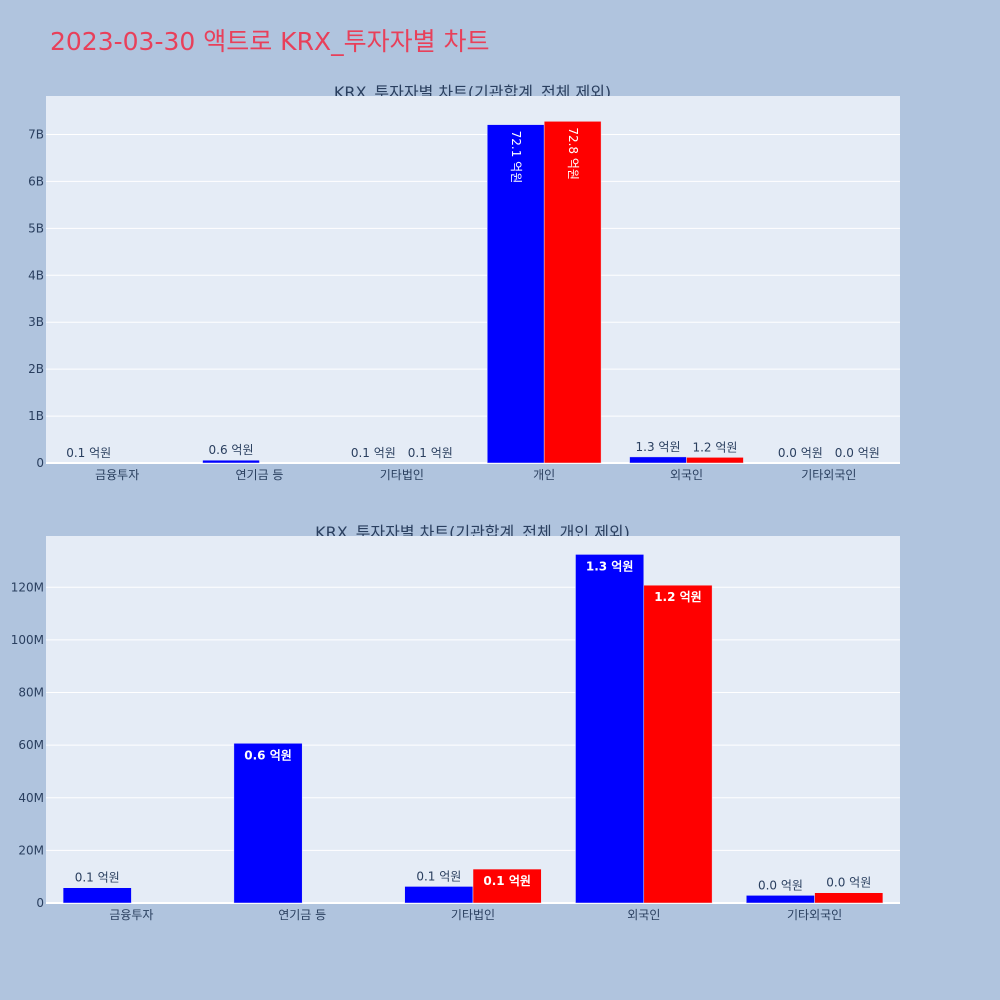  Describe the element at coordinates (27, 587) in the screenshot. I see `y-tick-label: 120M` at that location.